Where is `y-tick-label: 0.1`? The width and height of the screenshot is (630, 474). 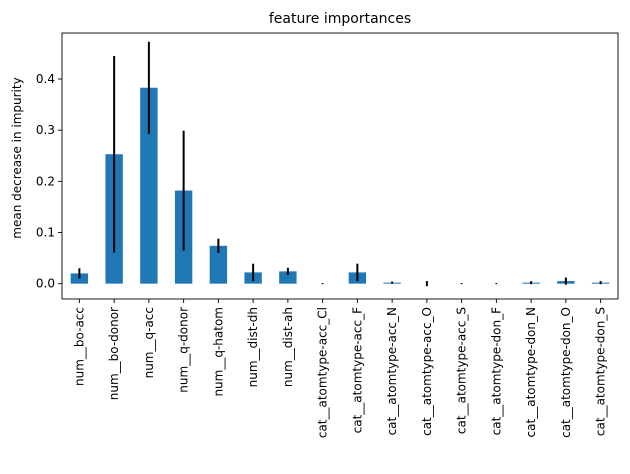
y-tick-label: 0.1 is located at coordinates (45, 233).